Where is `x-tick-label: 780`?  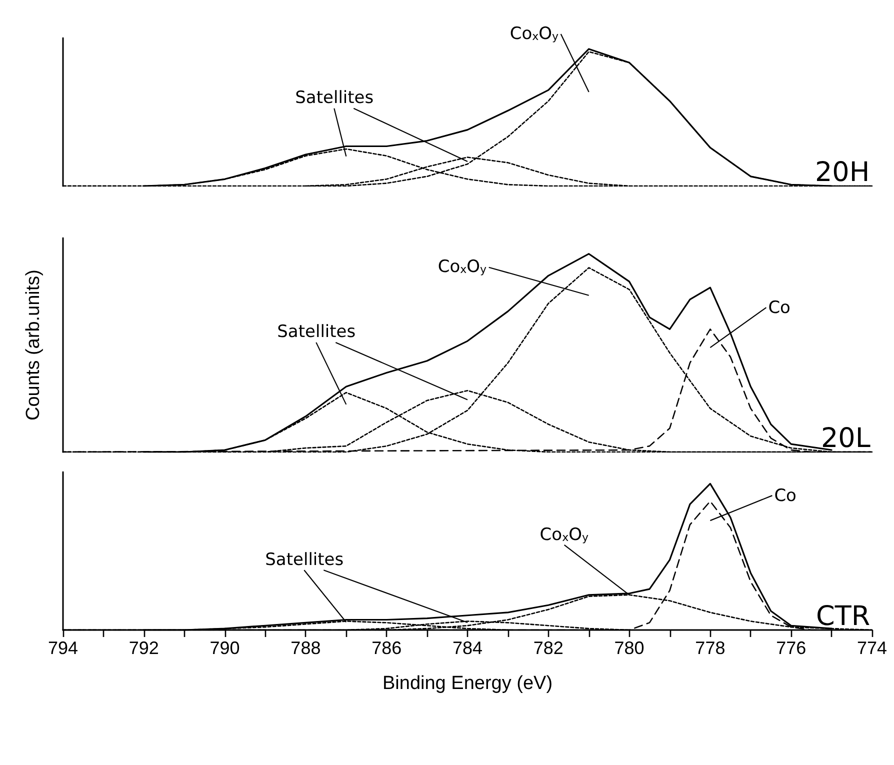
x-tick-label: 780 is located at coordinates (629, 648).